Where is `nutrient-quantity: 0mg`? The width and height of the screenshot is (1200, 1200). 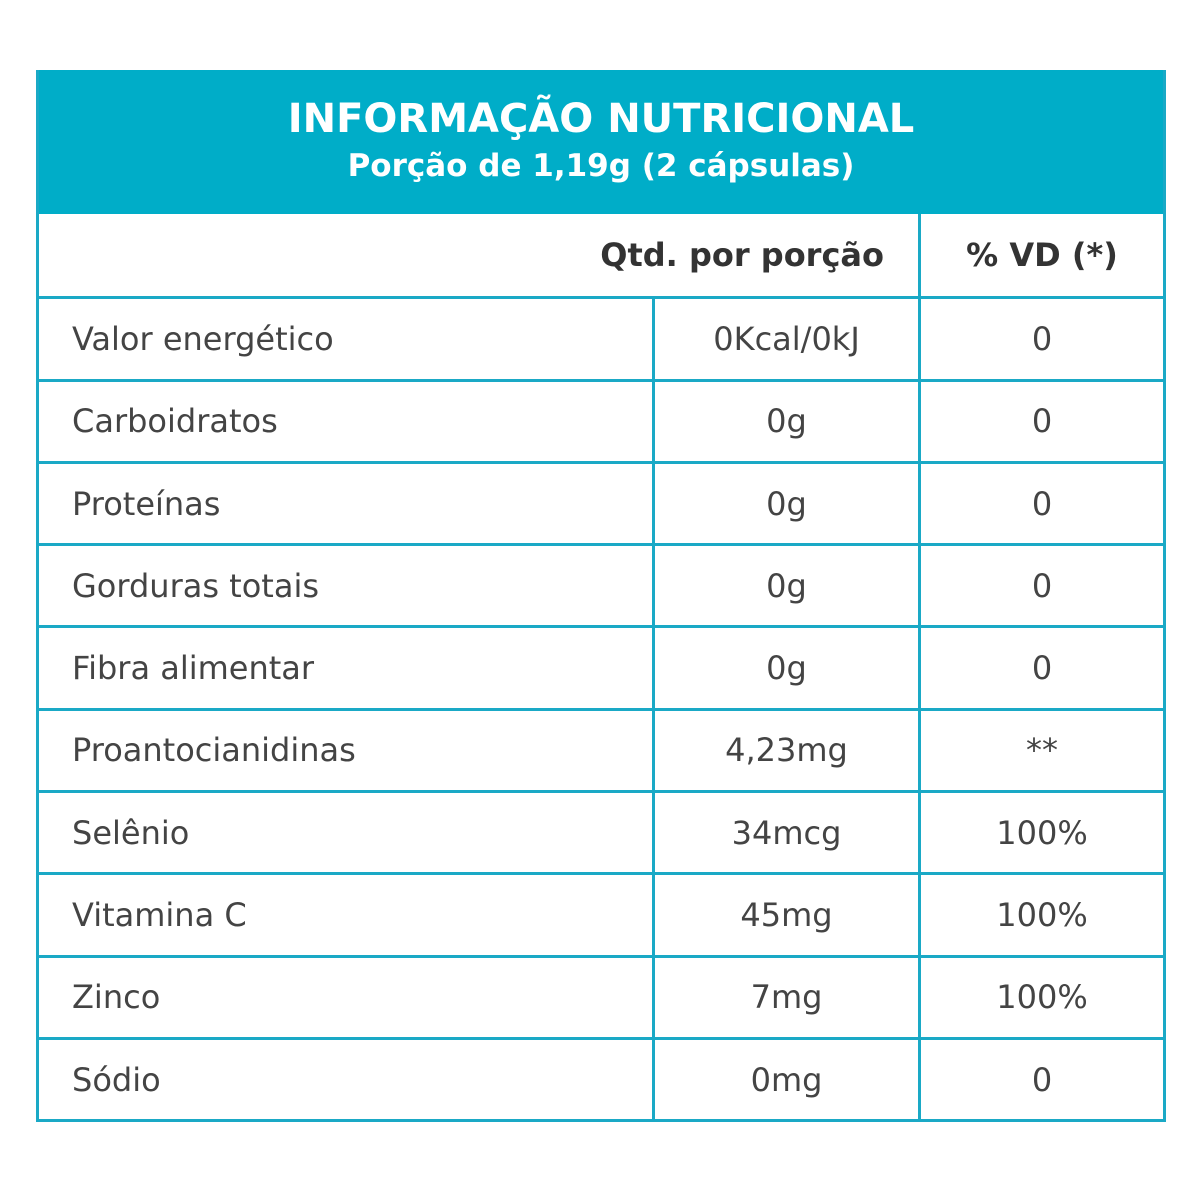
nutrient-quantity: 0mg is located at coordinates (785, 1079).